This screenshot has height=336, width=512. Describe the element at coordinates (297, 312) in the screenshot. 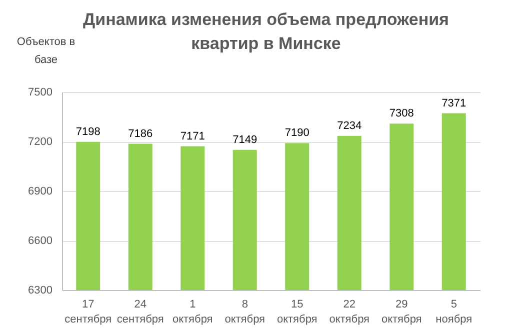

I see `x-tick-label: 15 октября` at that location.